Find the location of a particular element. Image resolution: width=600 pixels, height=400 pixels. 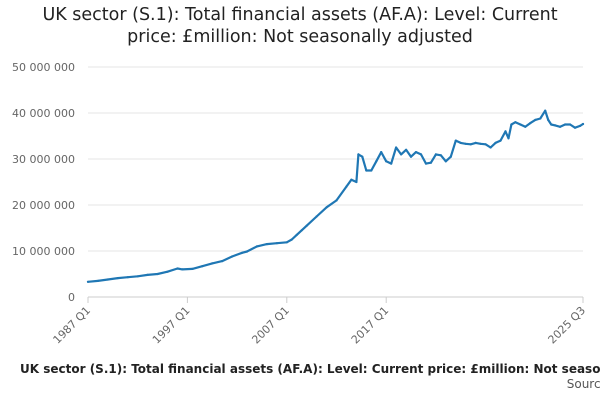

chart-source-label: Source: is located at coordinates (583, 384).